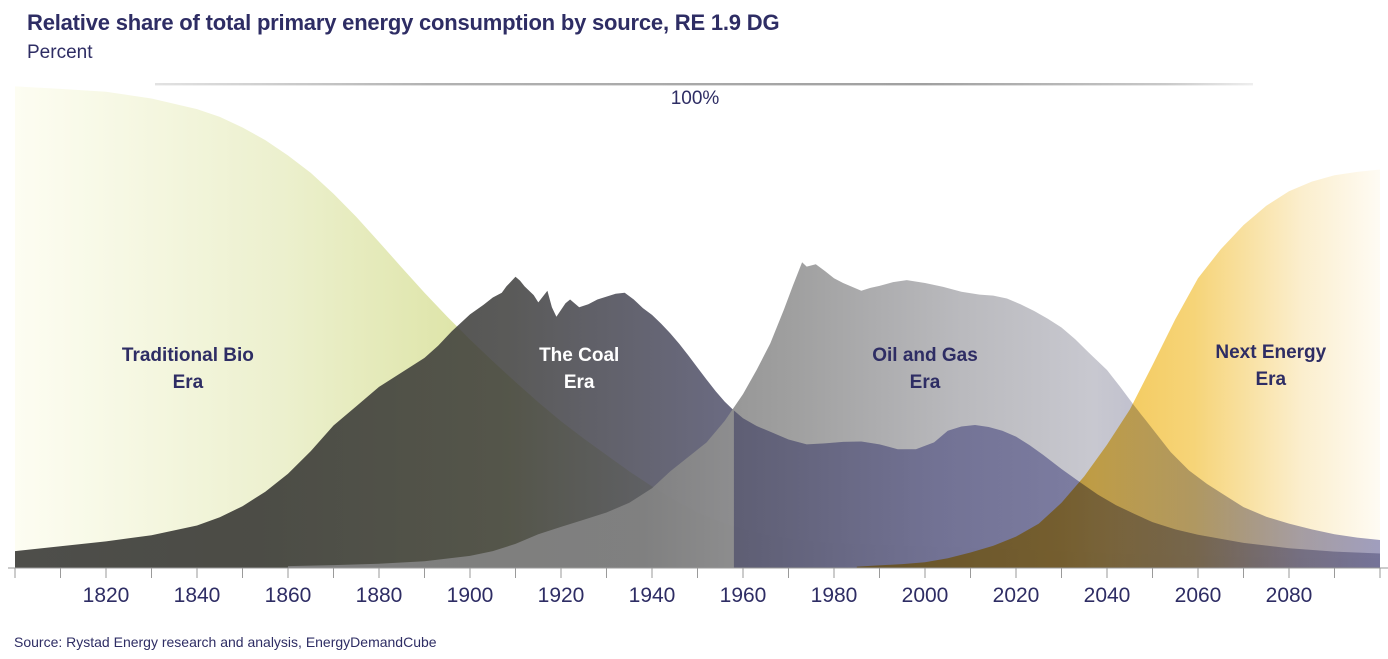 Image resolution: width=1388 pixels, height=659 pixels. What do you see at coordinates (704, 84) in the screenshot?
I see `reference-100pct-line` at bounding box center [704, 84].